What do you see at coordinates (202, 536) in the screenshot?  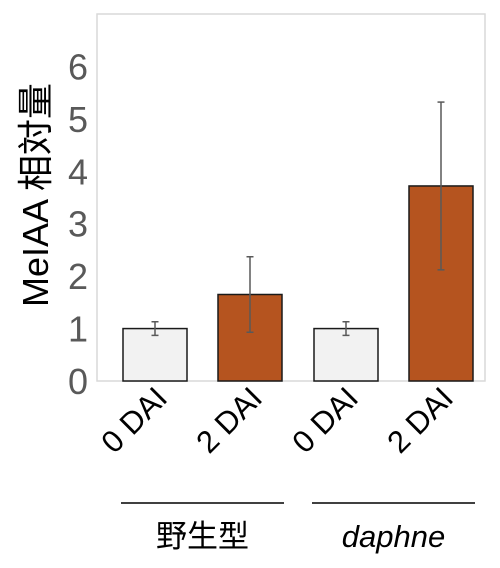 I see `group-label: 野生型` at bounding box center [202, 536].